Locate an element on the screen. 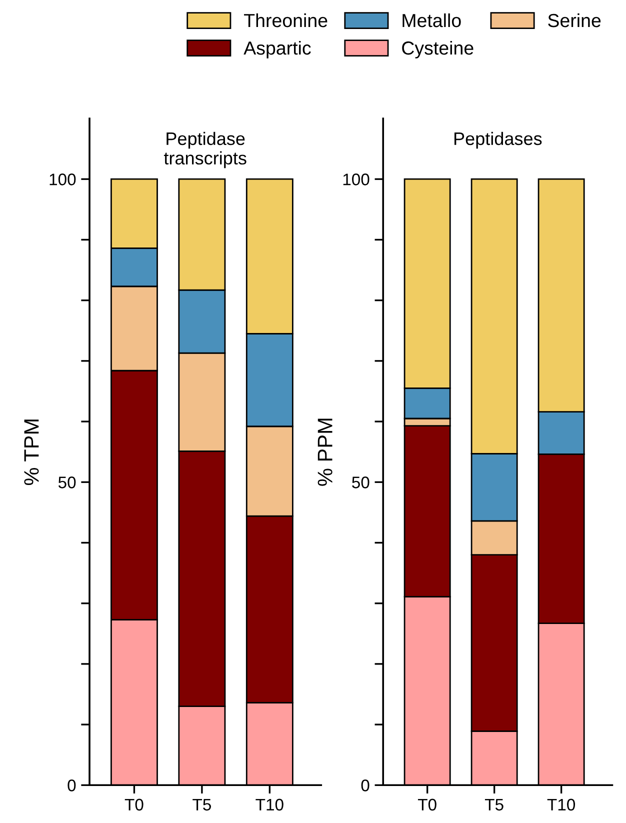 Image resolution: width=626 pixels, height=823 pixels. legend-label: Serine is located at coordinates (574, 20).